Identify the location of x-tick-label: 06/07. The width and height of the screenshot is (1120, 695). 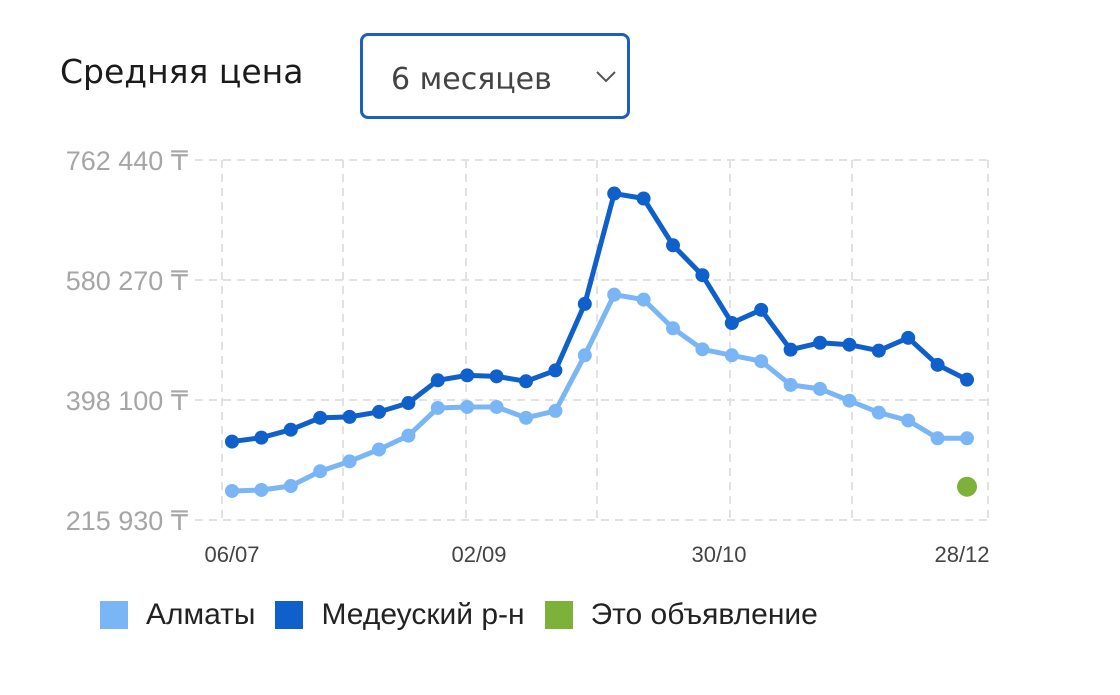
(231, 554).